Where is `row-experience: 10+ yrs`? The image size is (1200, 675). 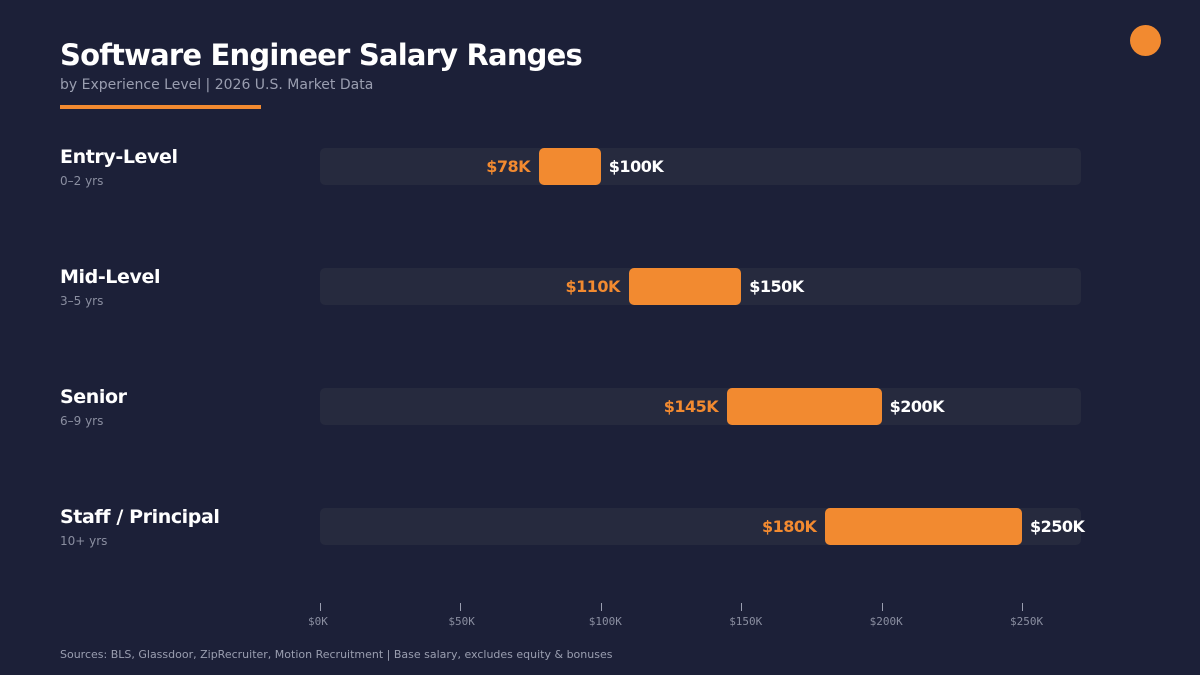
row-experience: 10+ yrs is located at coordinates (84, 541).